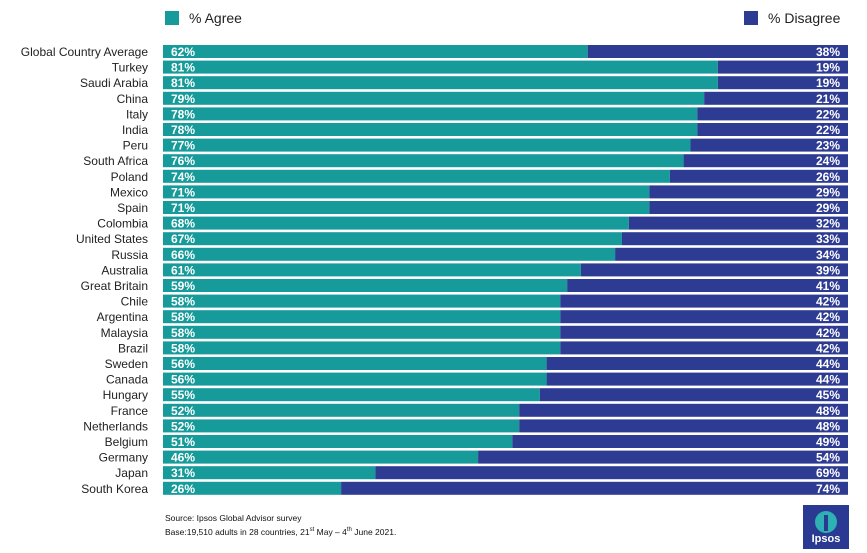  What do you see at coordinates (215, 18) in the screenshot?
I see `legend-agree-label: % Agree` at bounding box center [215, 18].